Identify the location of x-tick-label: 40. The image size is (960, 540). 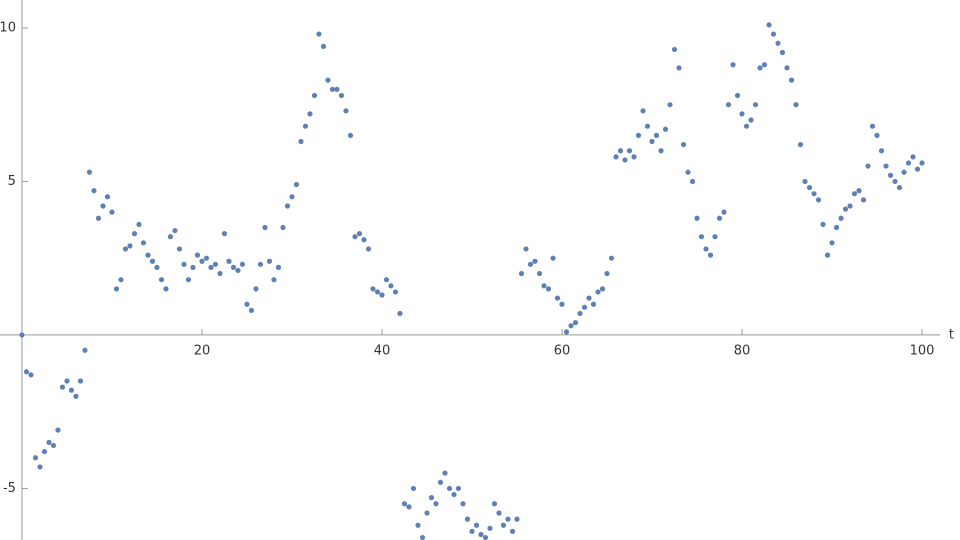
(382, 350).